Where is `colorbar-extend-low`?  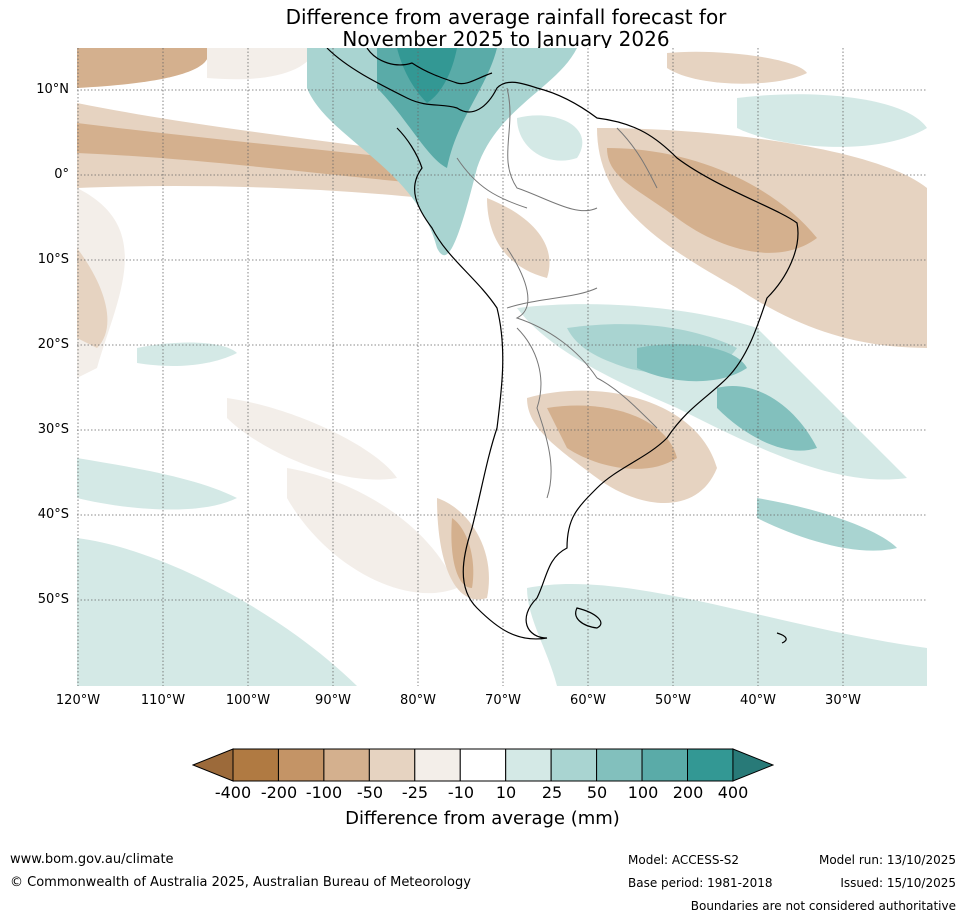 colorbar-extend-low is located at coordinates (213, 765).